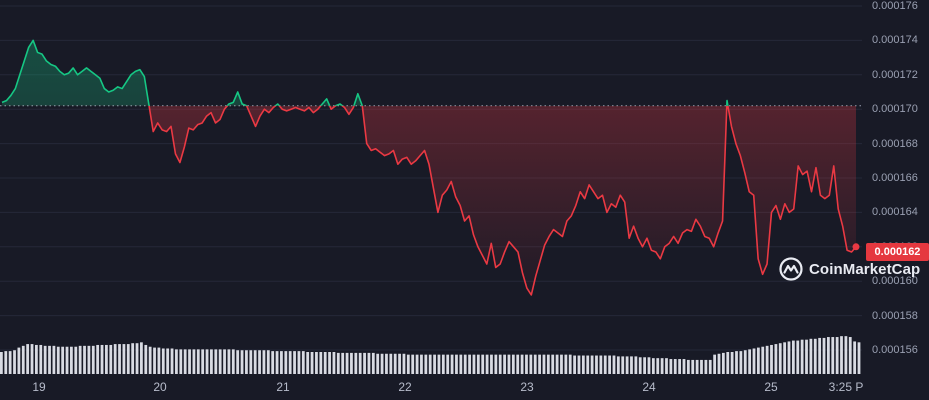 This screenshot has height=400, width=929. I want to click on y-tick-label: 0.000176, so click(895, 6).